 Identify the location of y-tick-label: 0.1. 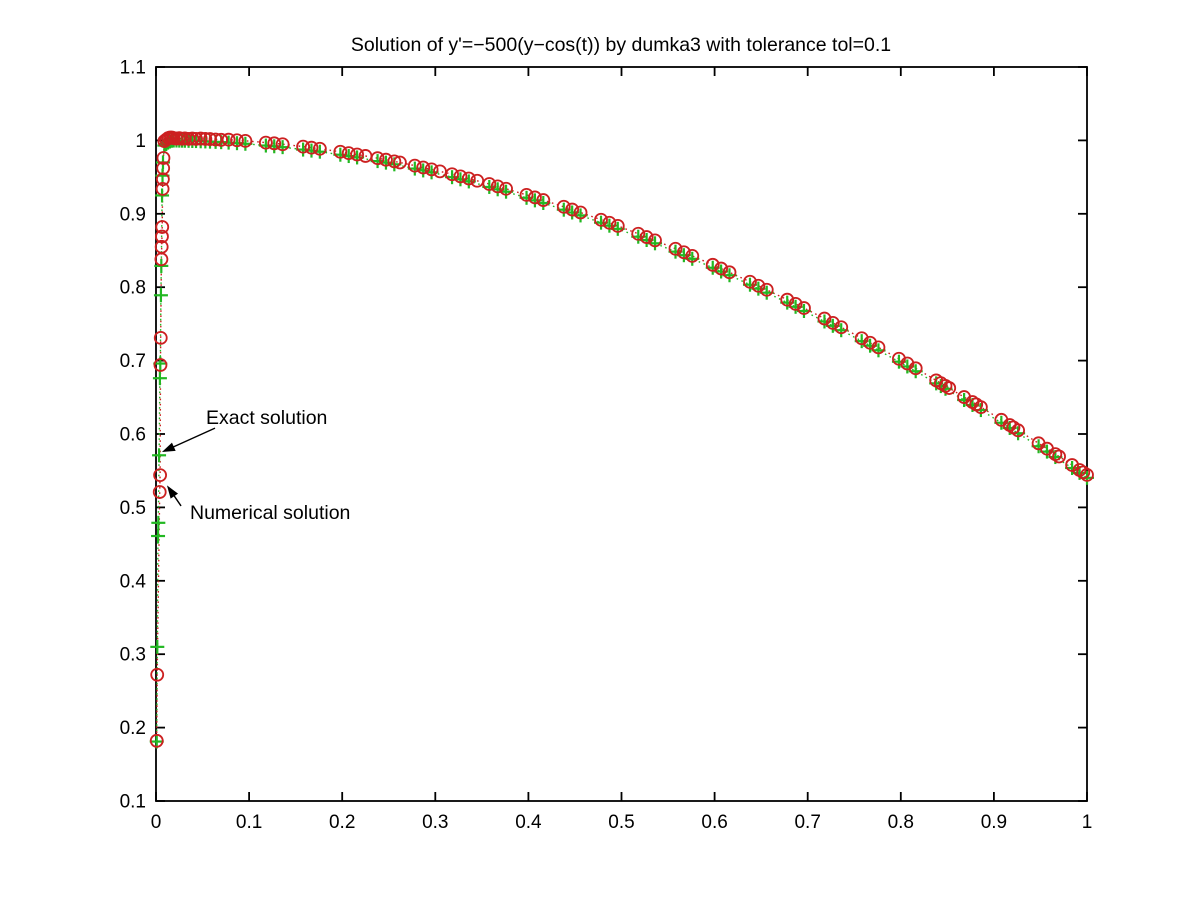
(133, 802).